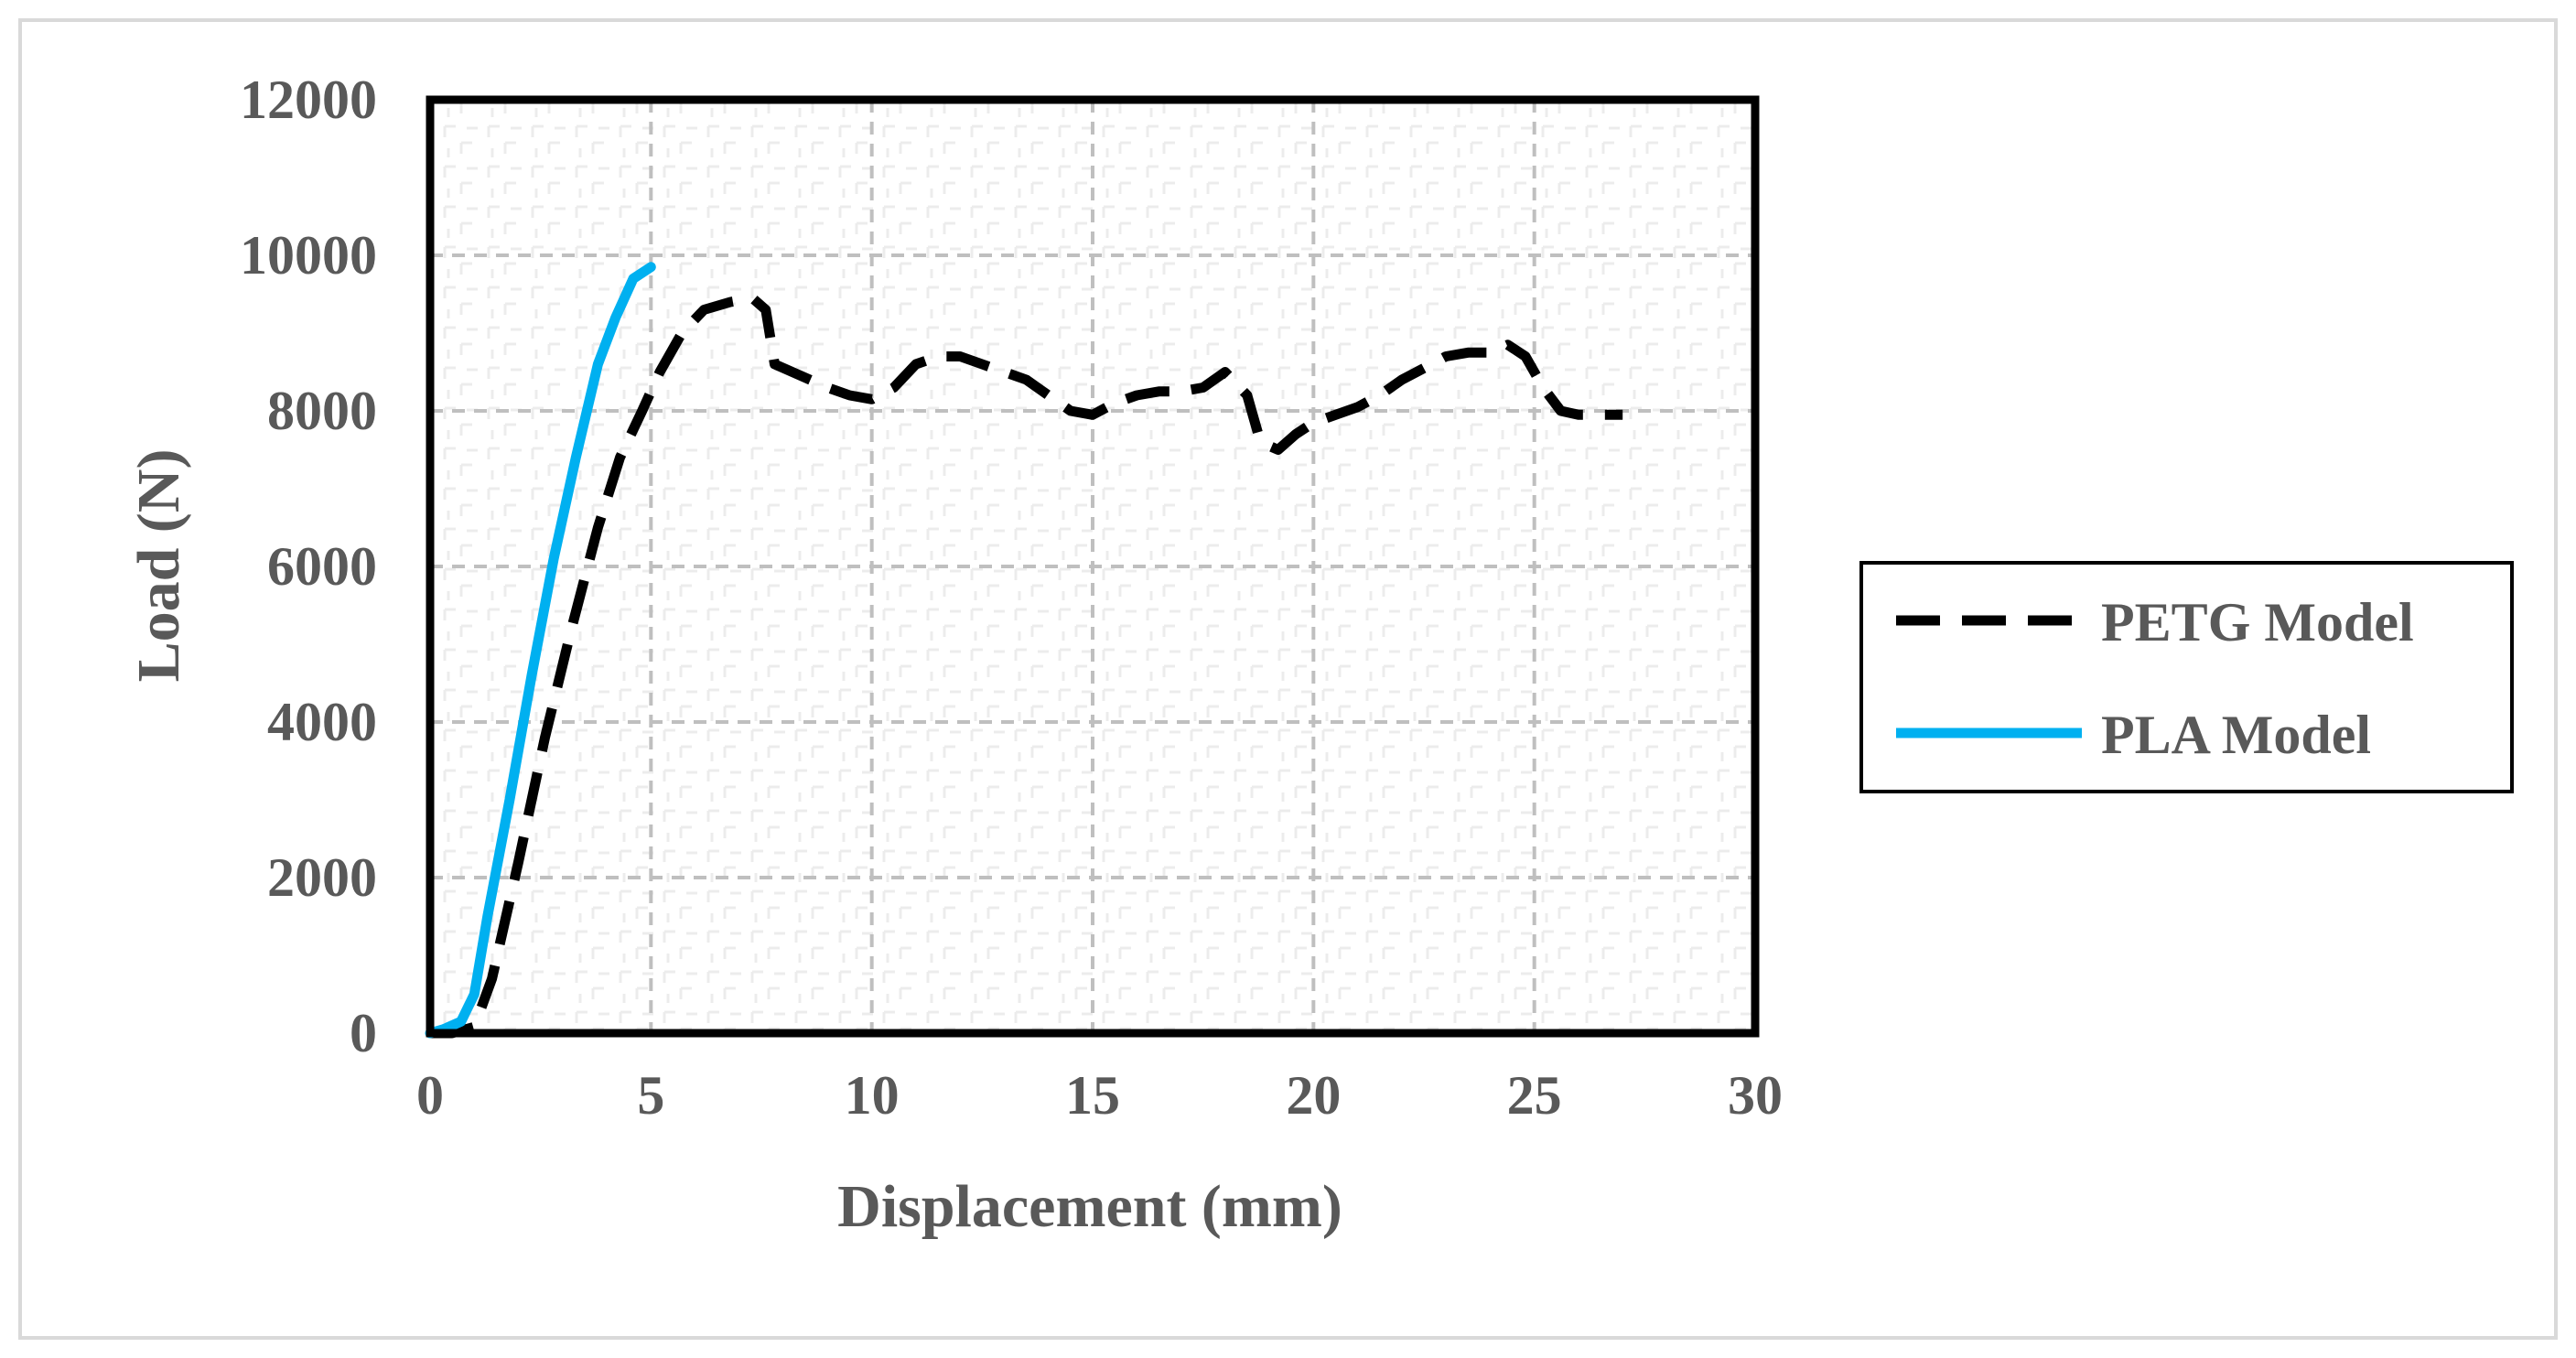  I want to click on legend-items: PETG Model PLA Model, so click(2155, 678).